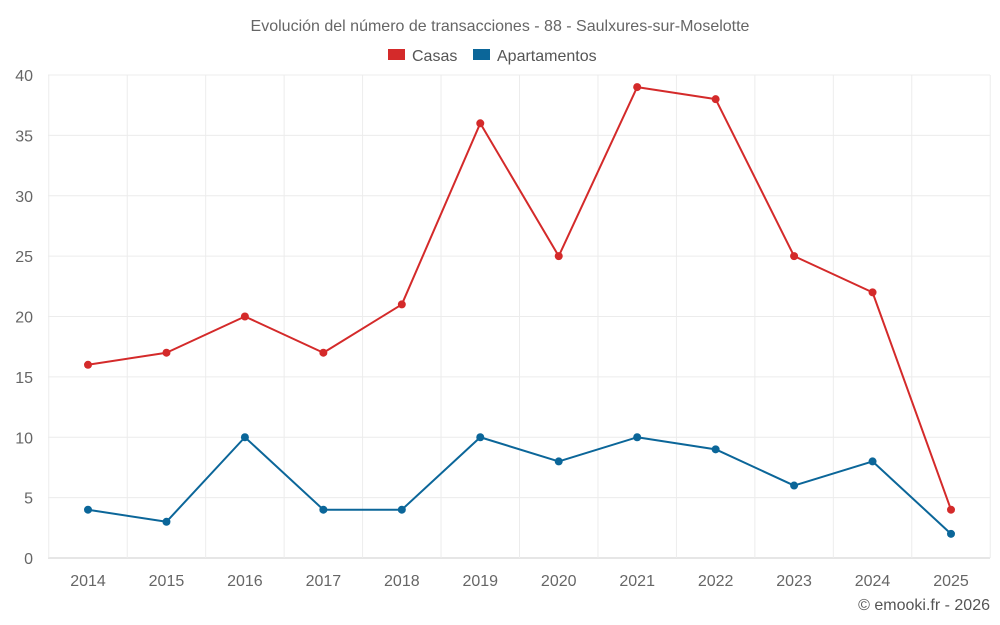 The height and width of the screenshot is (625, 1000). What do you see at coordinates (480, 581) in the screenshot?
I see `x-tick-label: 2019` at bounding box center [480, 581].